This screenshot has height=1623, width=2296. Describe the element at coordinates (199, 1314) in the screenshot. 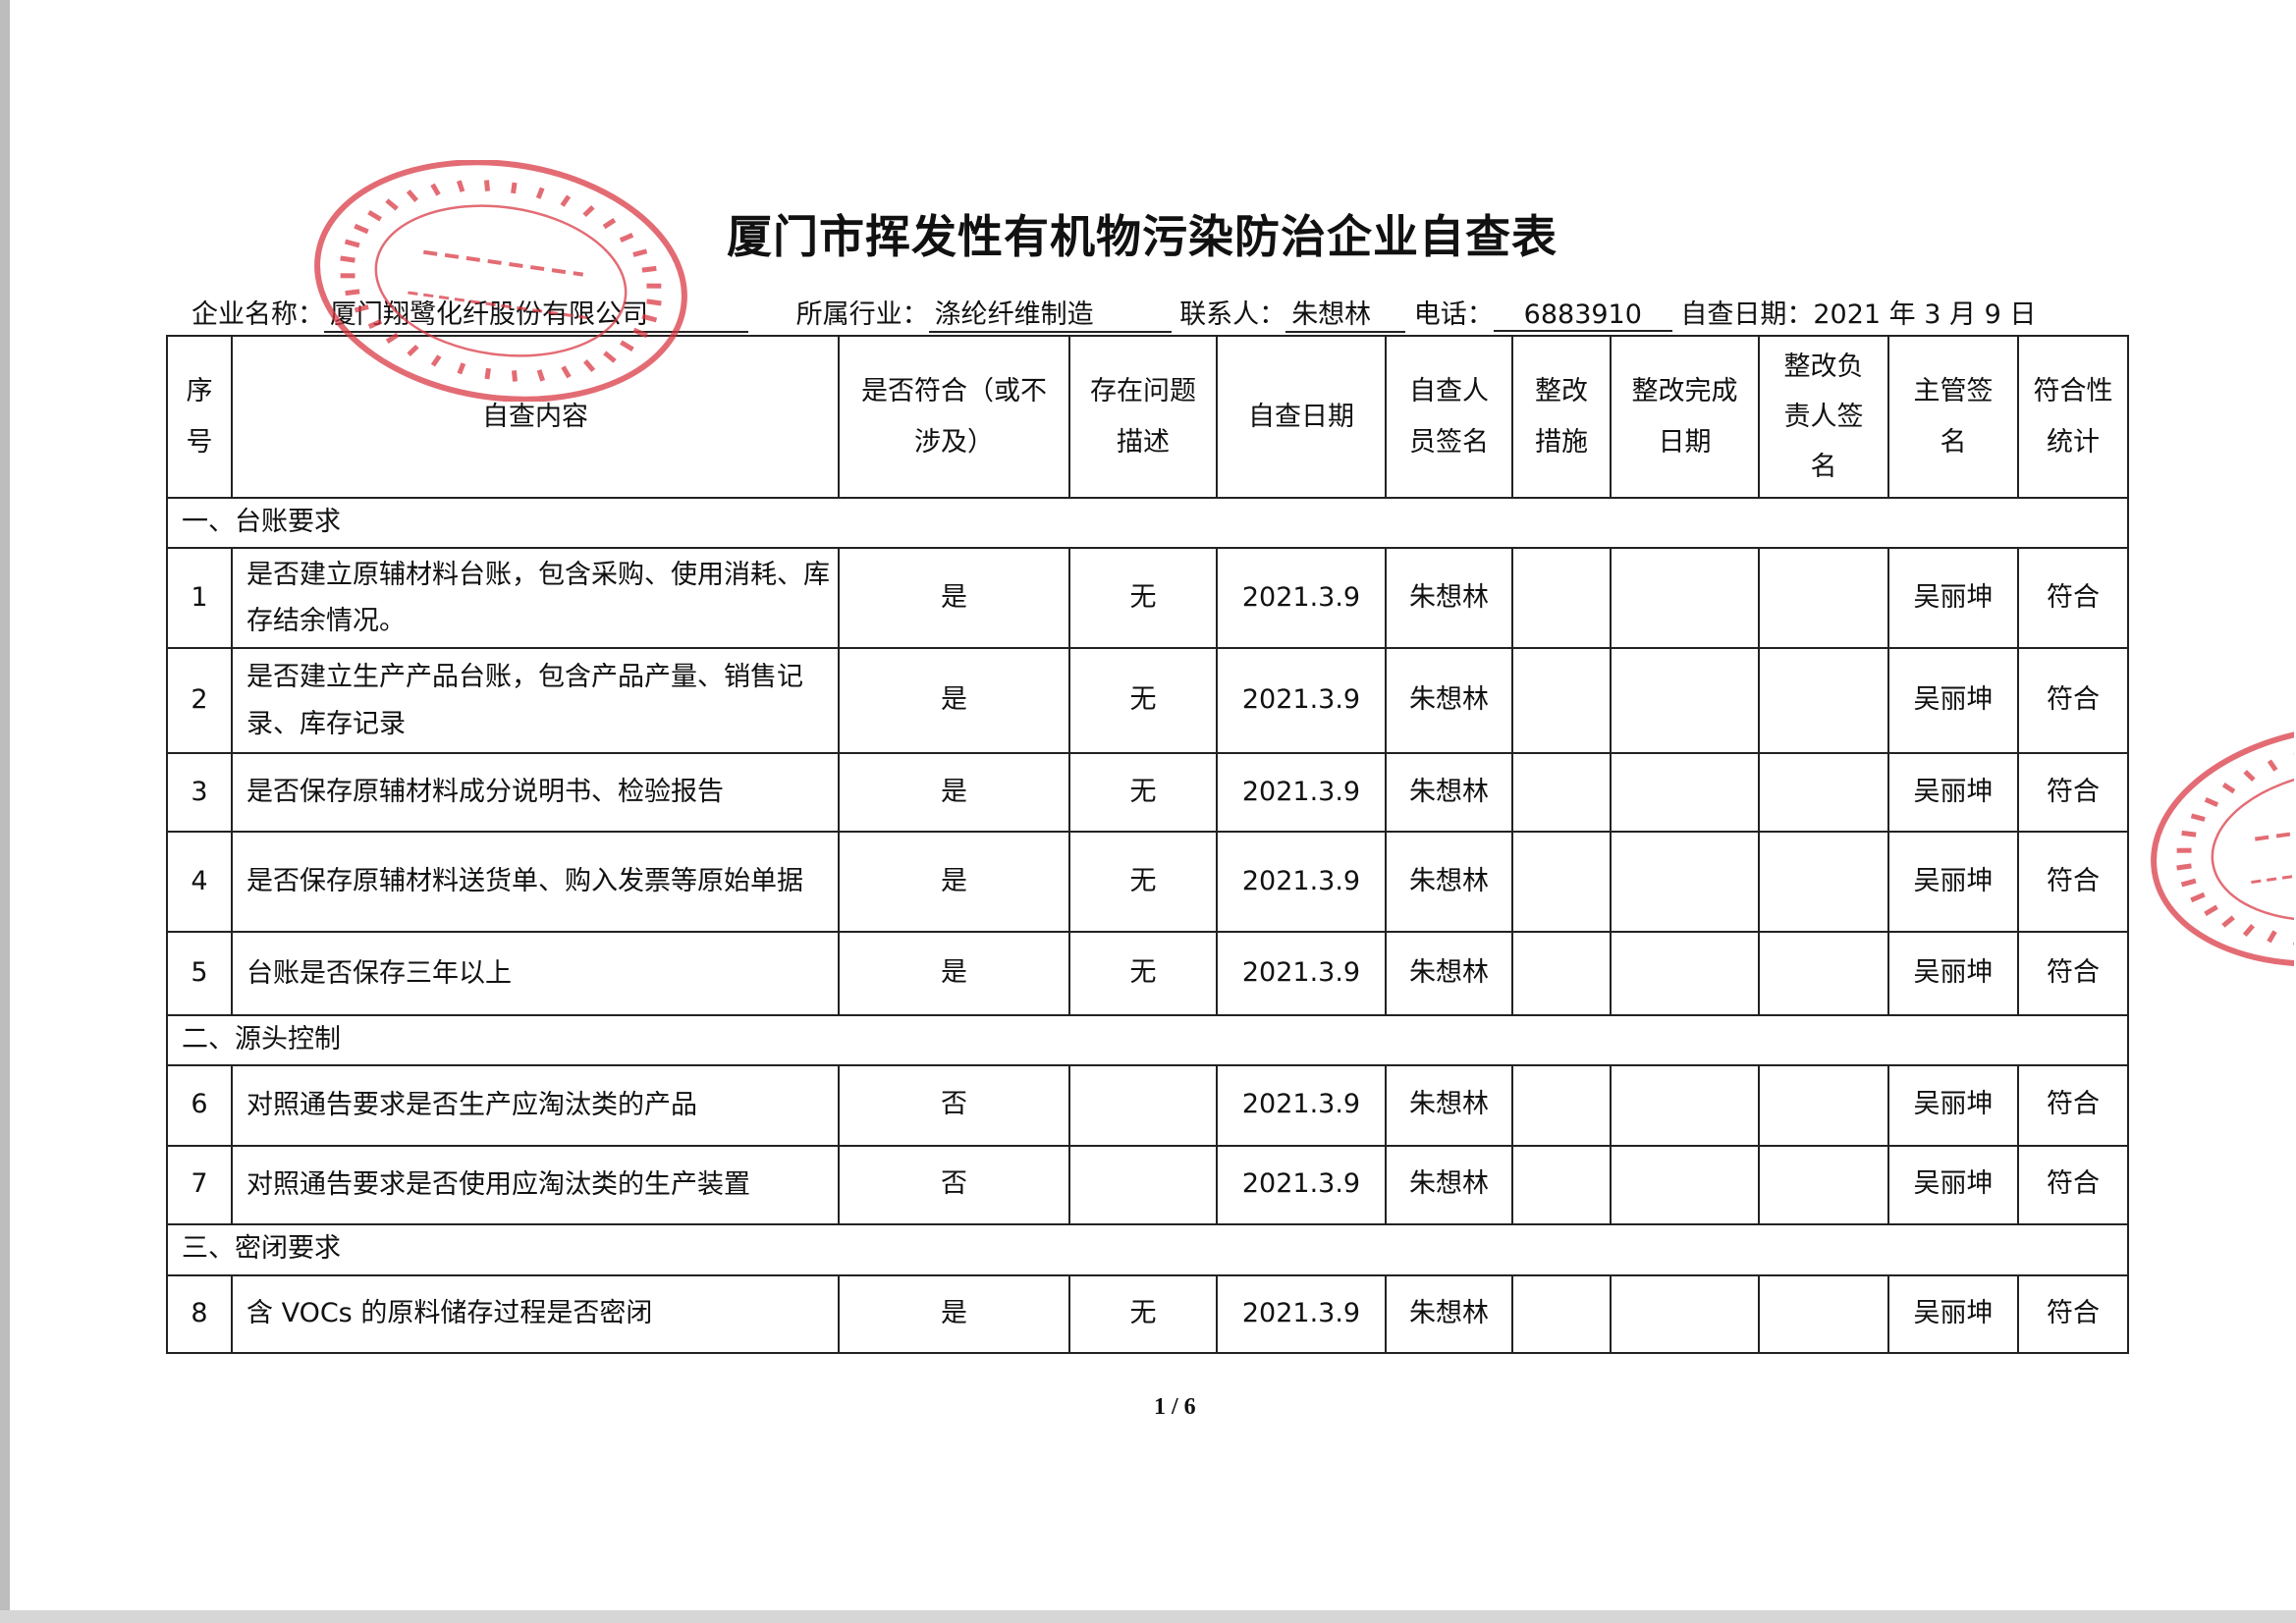

I see `cell-no: 8` at that location.